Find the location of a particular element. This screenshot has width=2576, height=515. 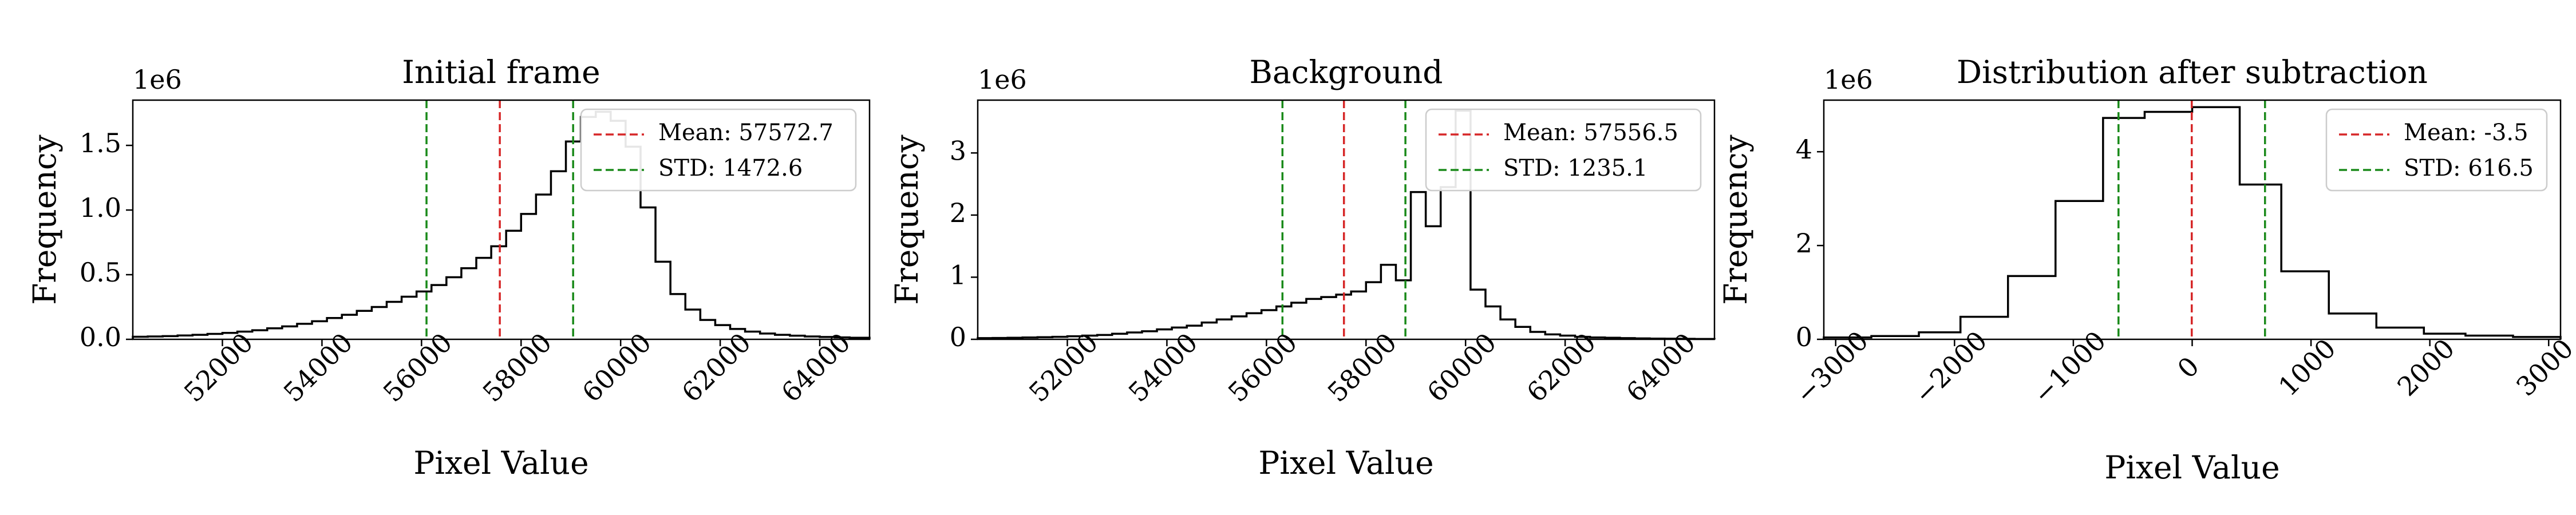

chart-title: Initial frame is located at coordinates (501, 72).